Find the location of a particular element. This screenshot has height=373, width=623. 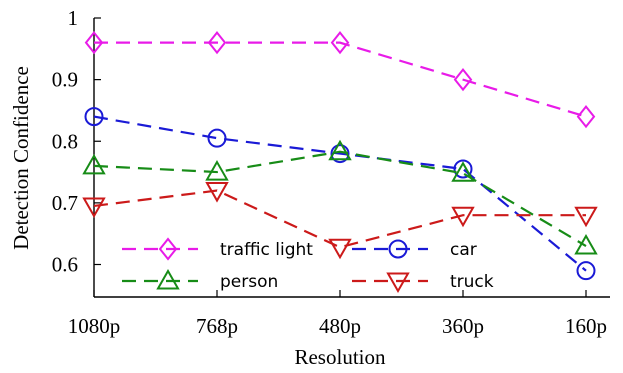

legend-label: car is located at coordinates (463, 250).